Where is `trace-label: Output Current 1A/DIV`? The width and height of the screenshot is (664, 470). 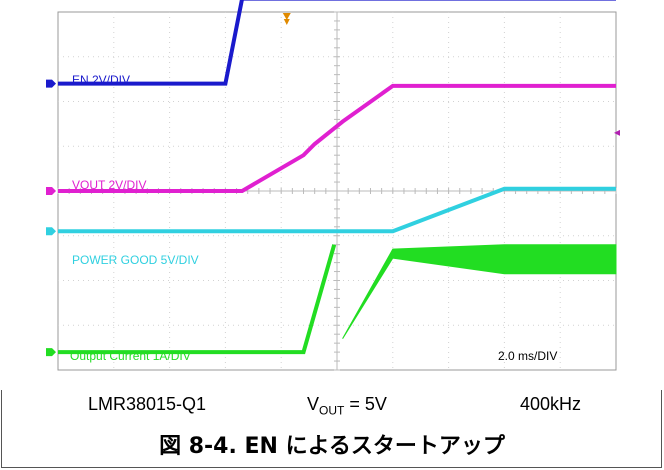 trace-label: Output Current 1A/DIV is located at coordinates (130, 356).